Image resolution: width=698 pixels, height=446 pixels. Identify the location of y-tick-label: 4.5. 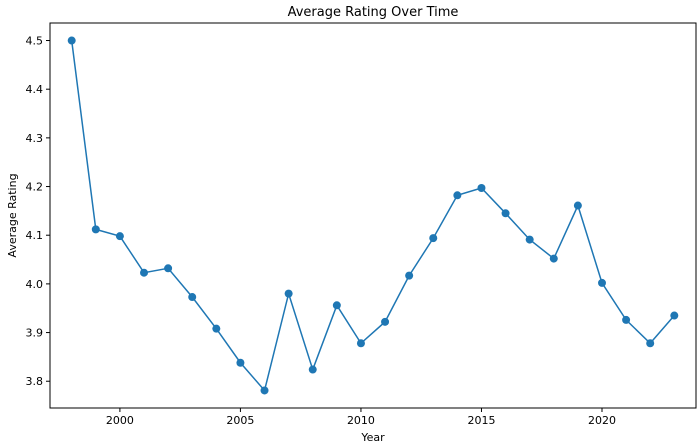
(35, 41).